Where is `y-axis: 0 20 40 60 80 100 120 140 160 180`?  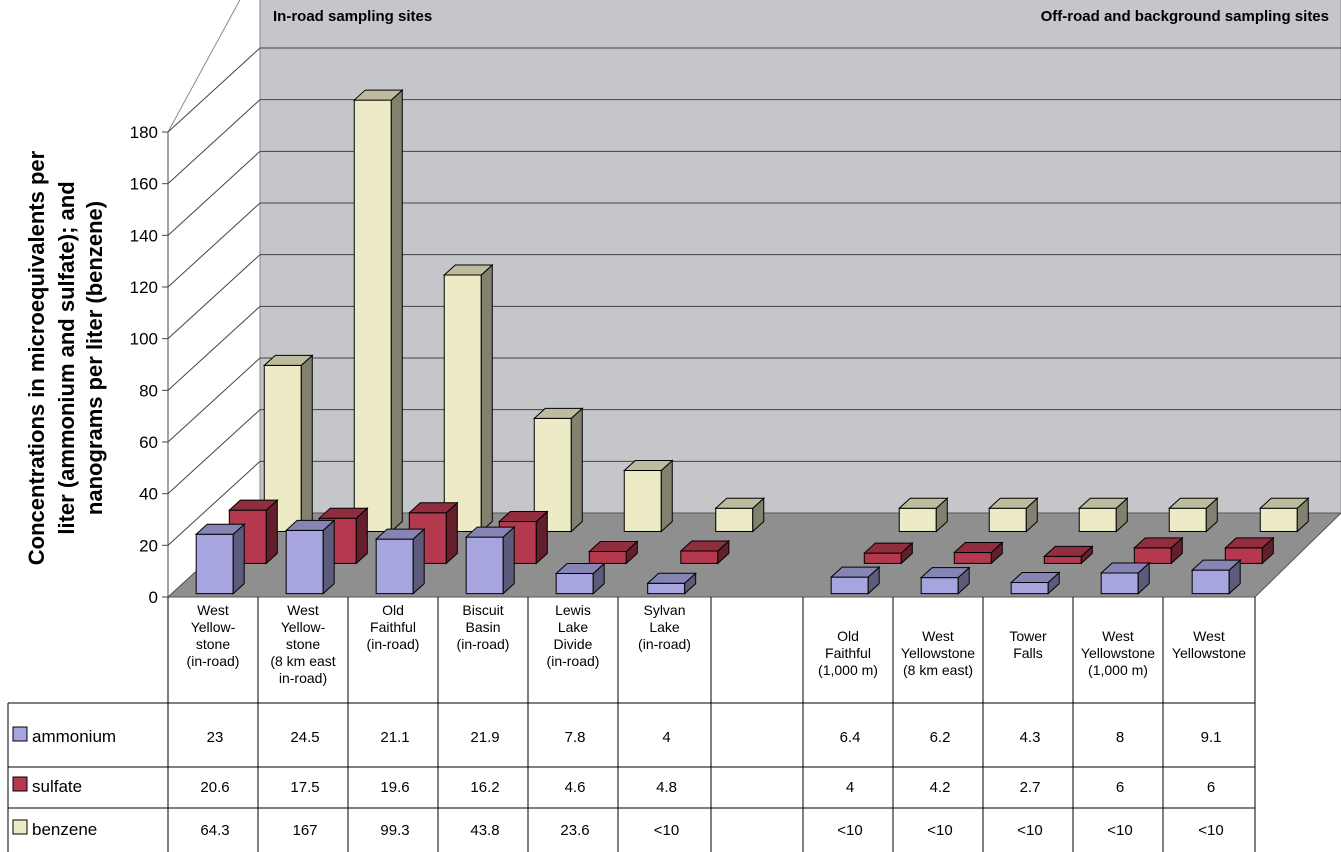 y-axis: 0 20 40 60 80 100 120 140 160 180 is located at coordinates (149, 365).